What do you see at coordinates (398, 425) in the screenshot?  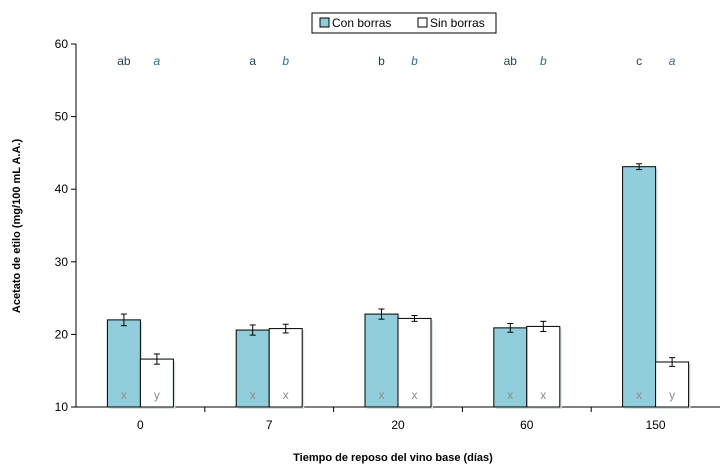 I see `x-tick-label: 20` at bounding box center [398, 425].